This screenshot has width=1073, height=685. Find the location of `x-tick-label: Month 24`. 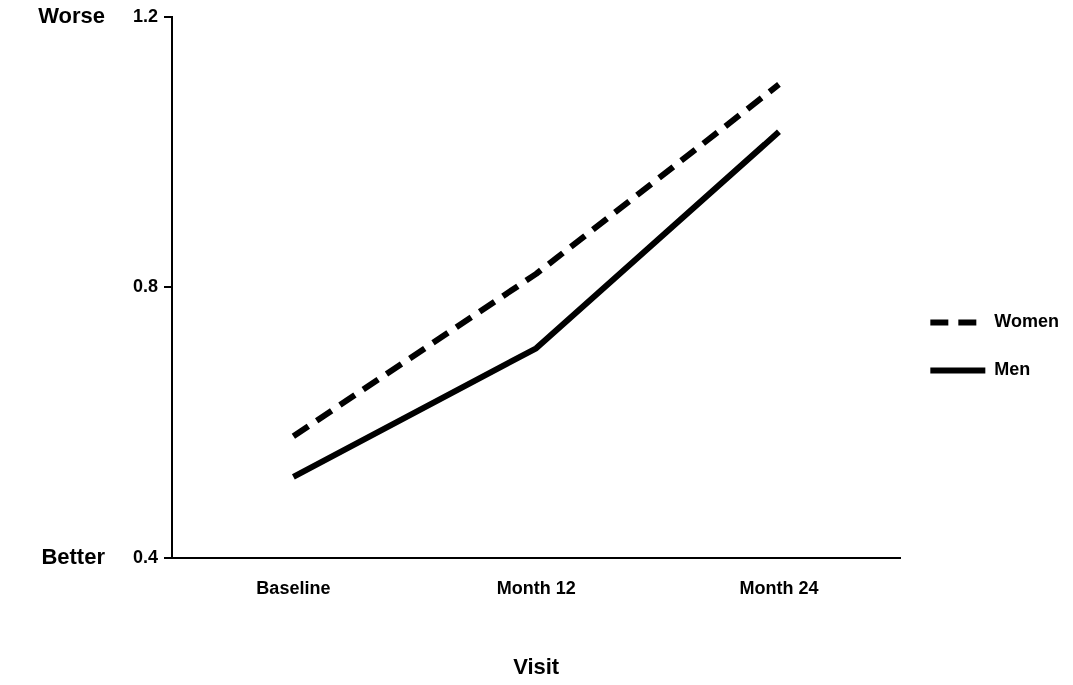

x-tick-label: Month 24 is located at coordinates (779, 587).